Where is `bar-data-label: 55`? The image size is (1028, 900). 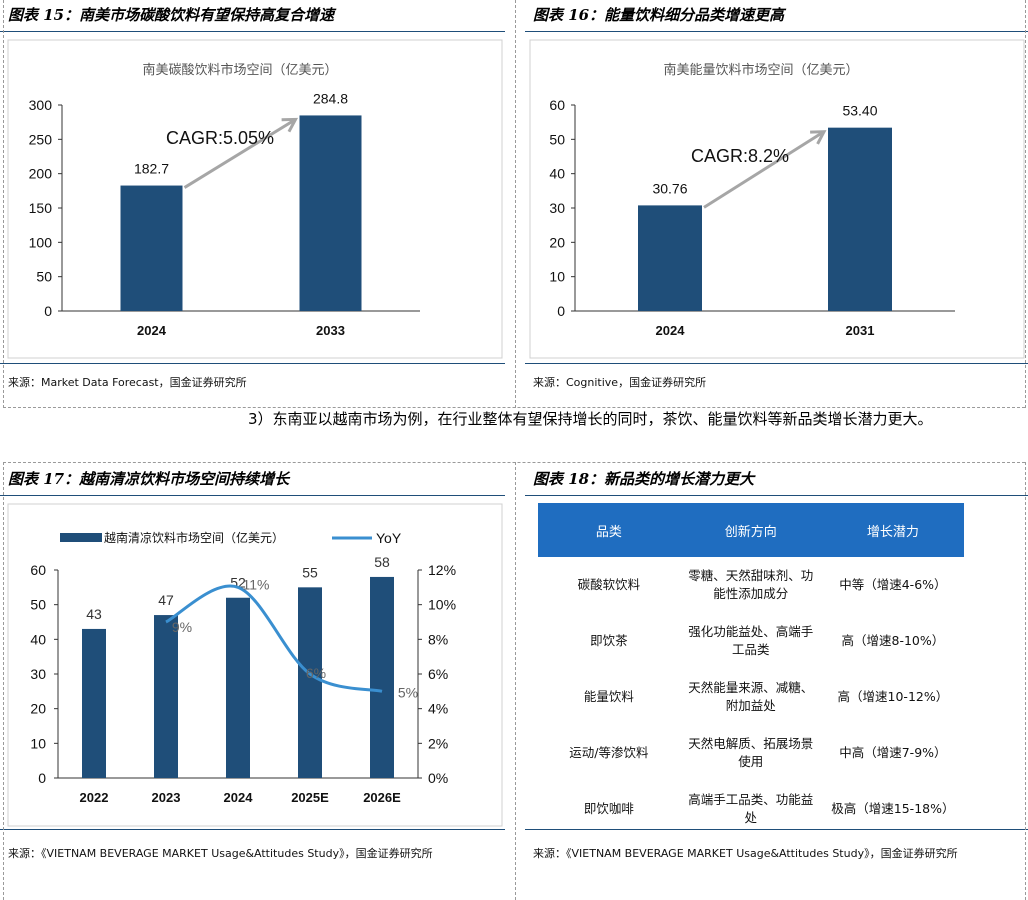
bar-data-label: 55 is located at coordinates (310, 572).